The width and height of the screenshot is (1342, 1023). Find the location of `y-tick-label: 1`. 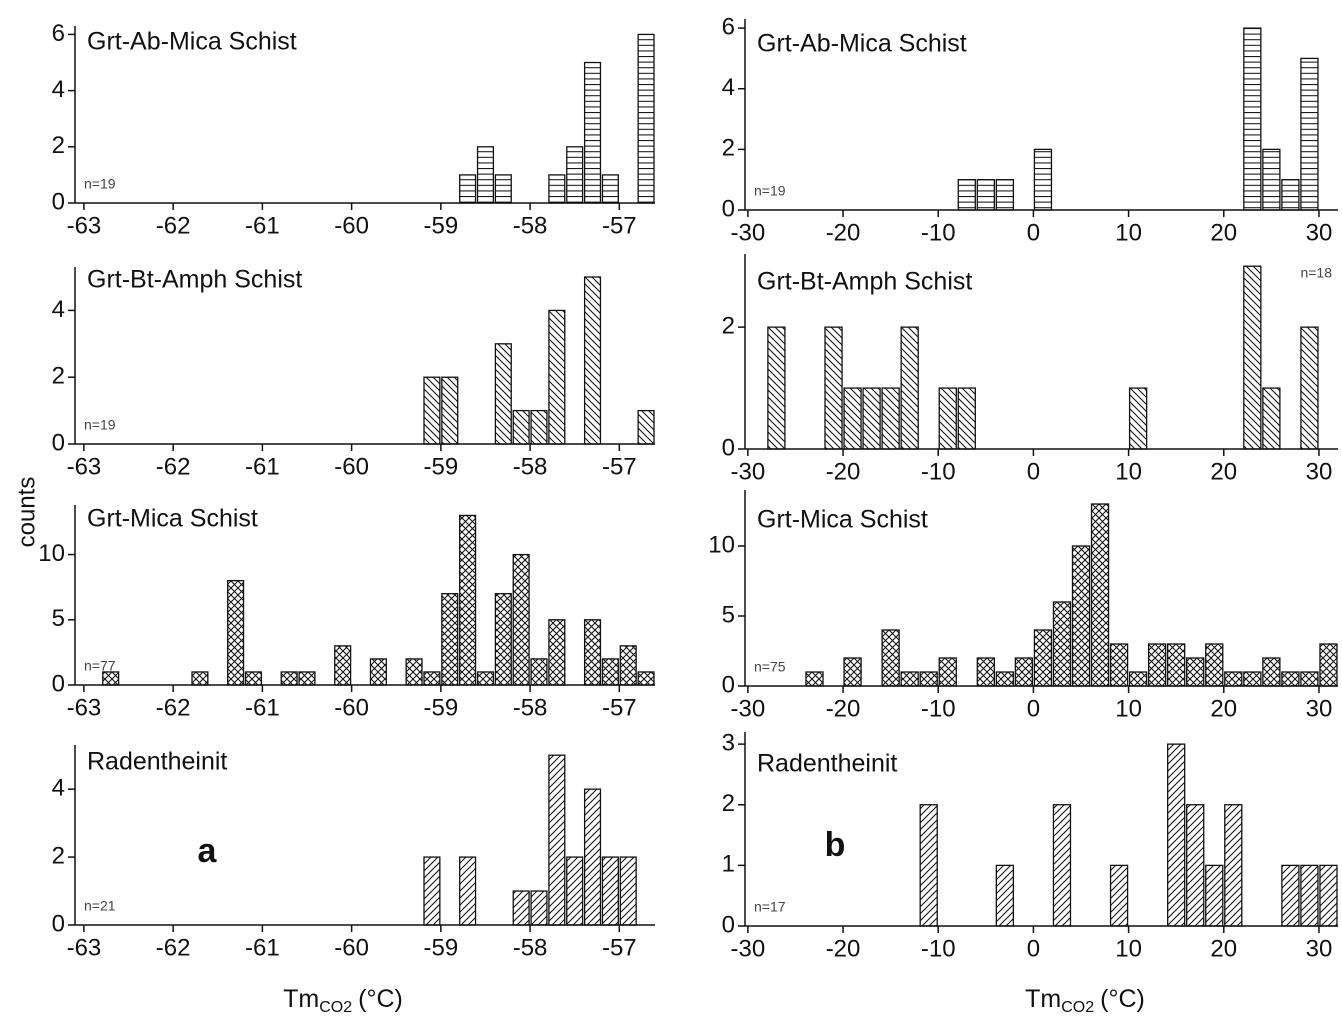

y-tick-label: 1 is located at coordinates (728, 864).